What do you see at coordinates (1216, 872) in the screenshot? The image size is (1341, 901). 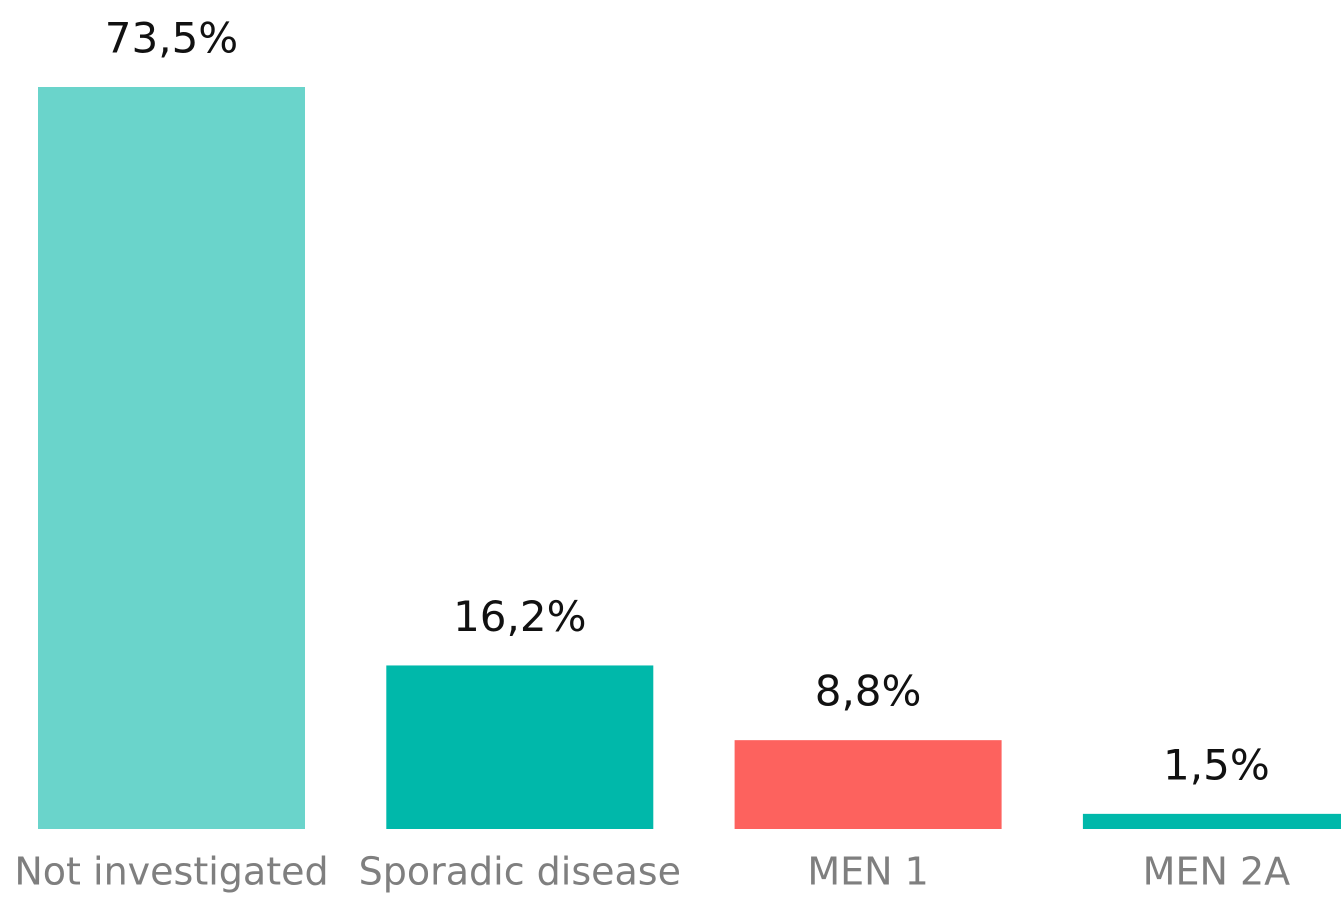 I see `x-tick-label: MEN 2A` at bounding box center [1216, 872].